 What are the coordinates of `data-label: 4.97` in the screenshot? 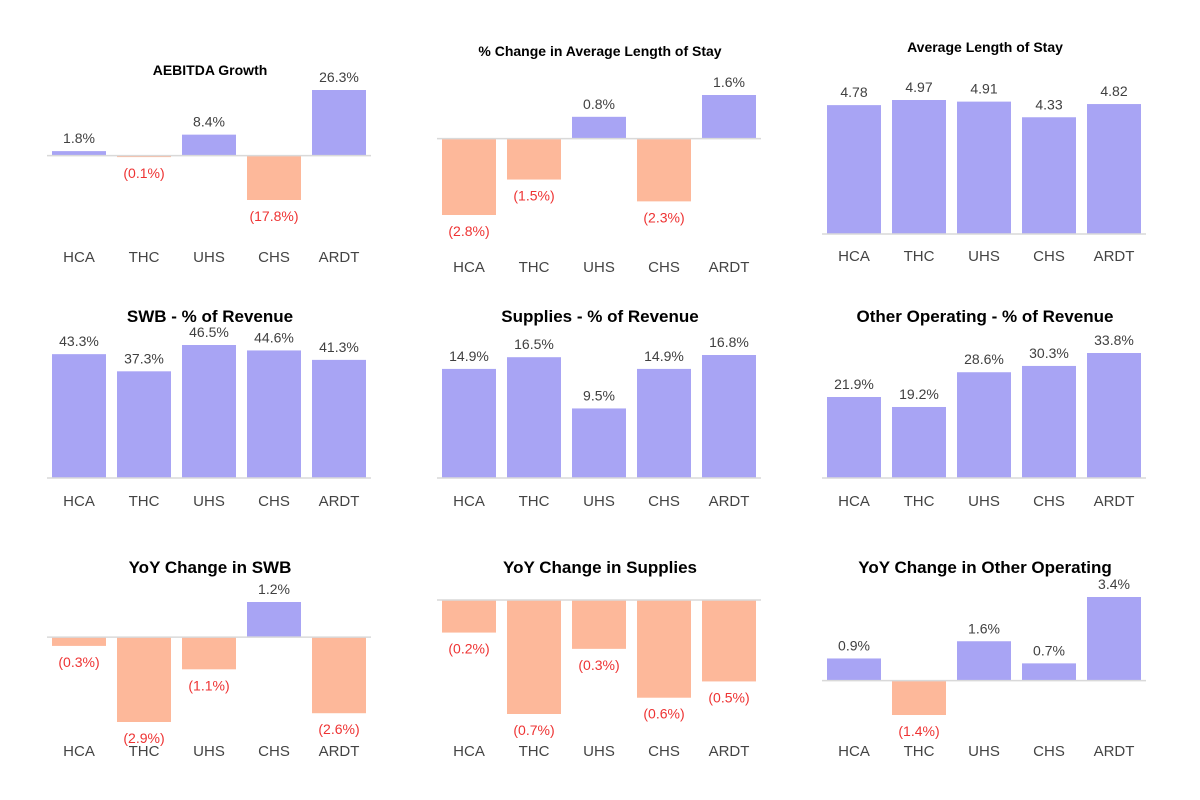 It's located at (918, 87).